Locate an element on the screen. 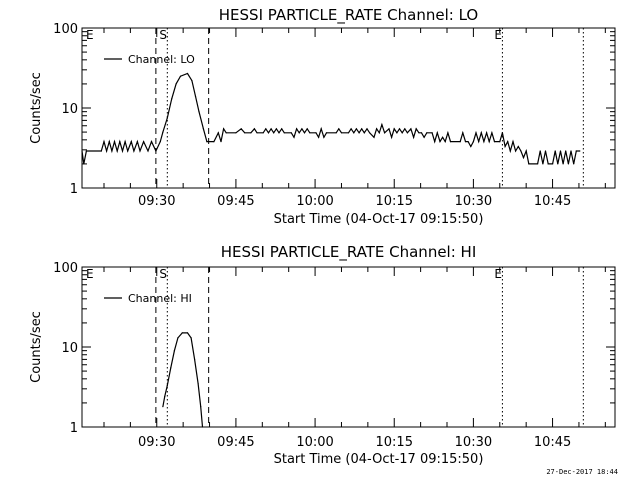  panel-2-y-axis-label: Counts/sec is located at coordinates (36, 347).